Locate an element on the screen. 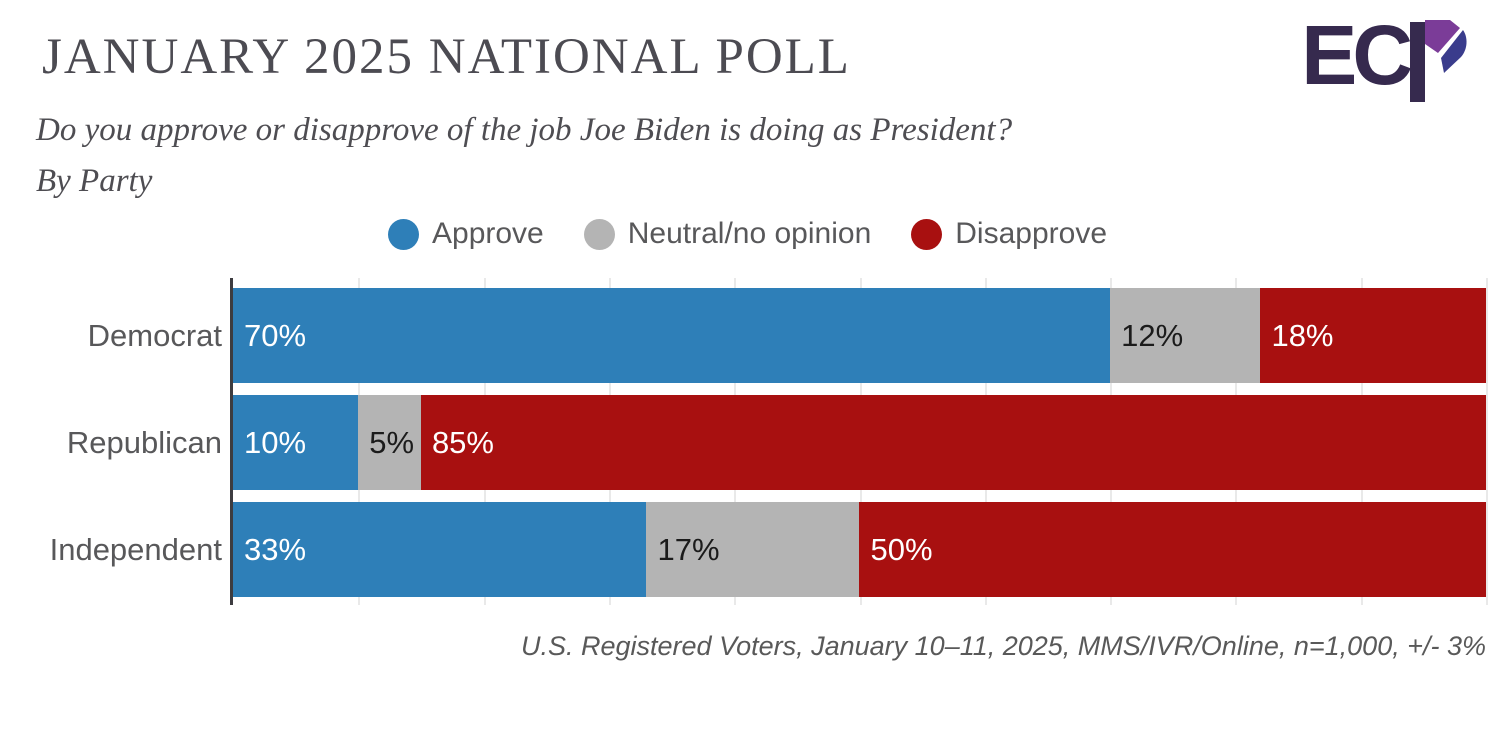  bar-value-label: 5% is located at coordinates (392, 442).